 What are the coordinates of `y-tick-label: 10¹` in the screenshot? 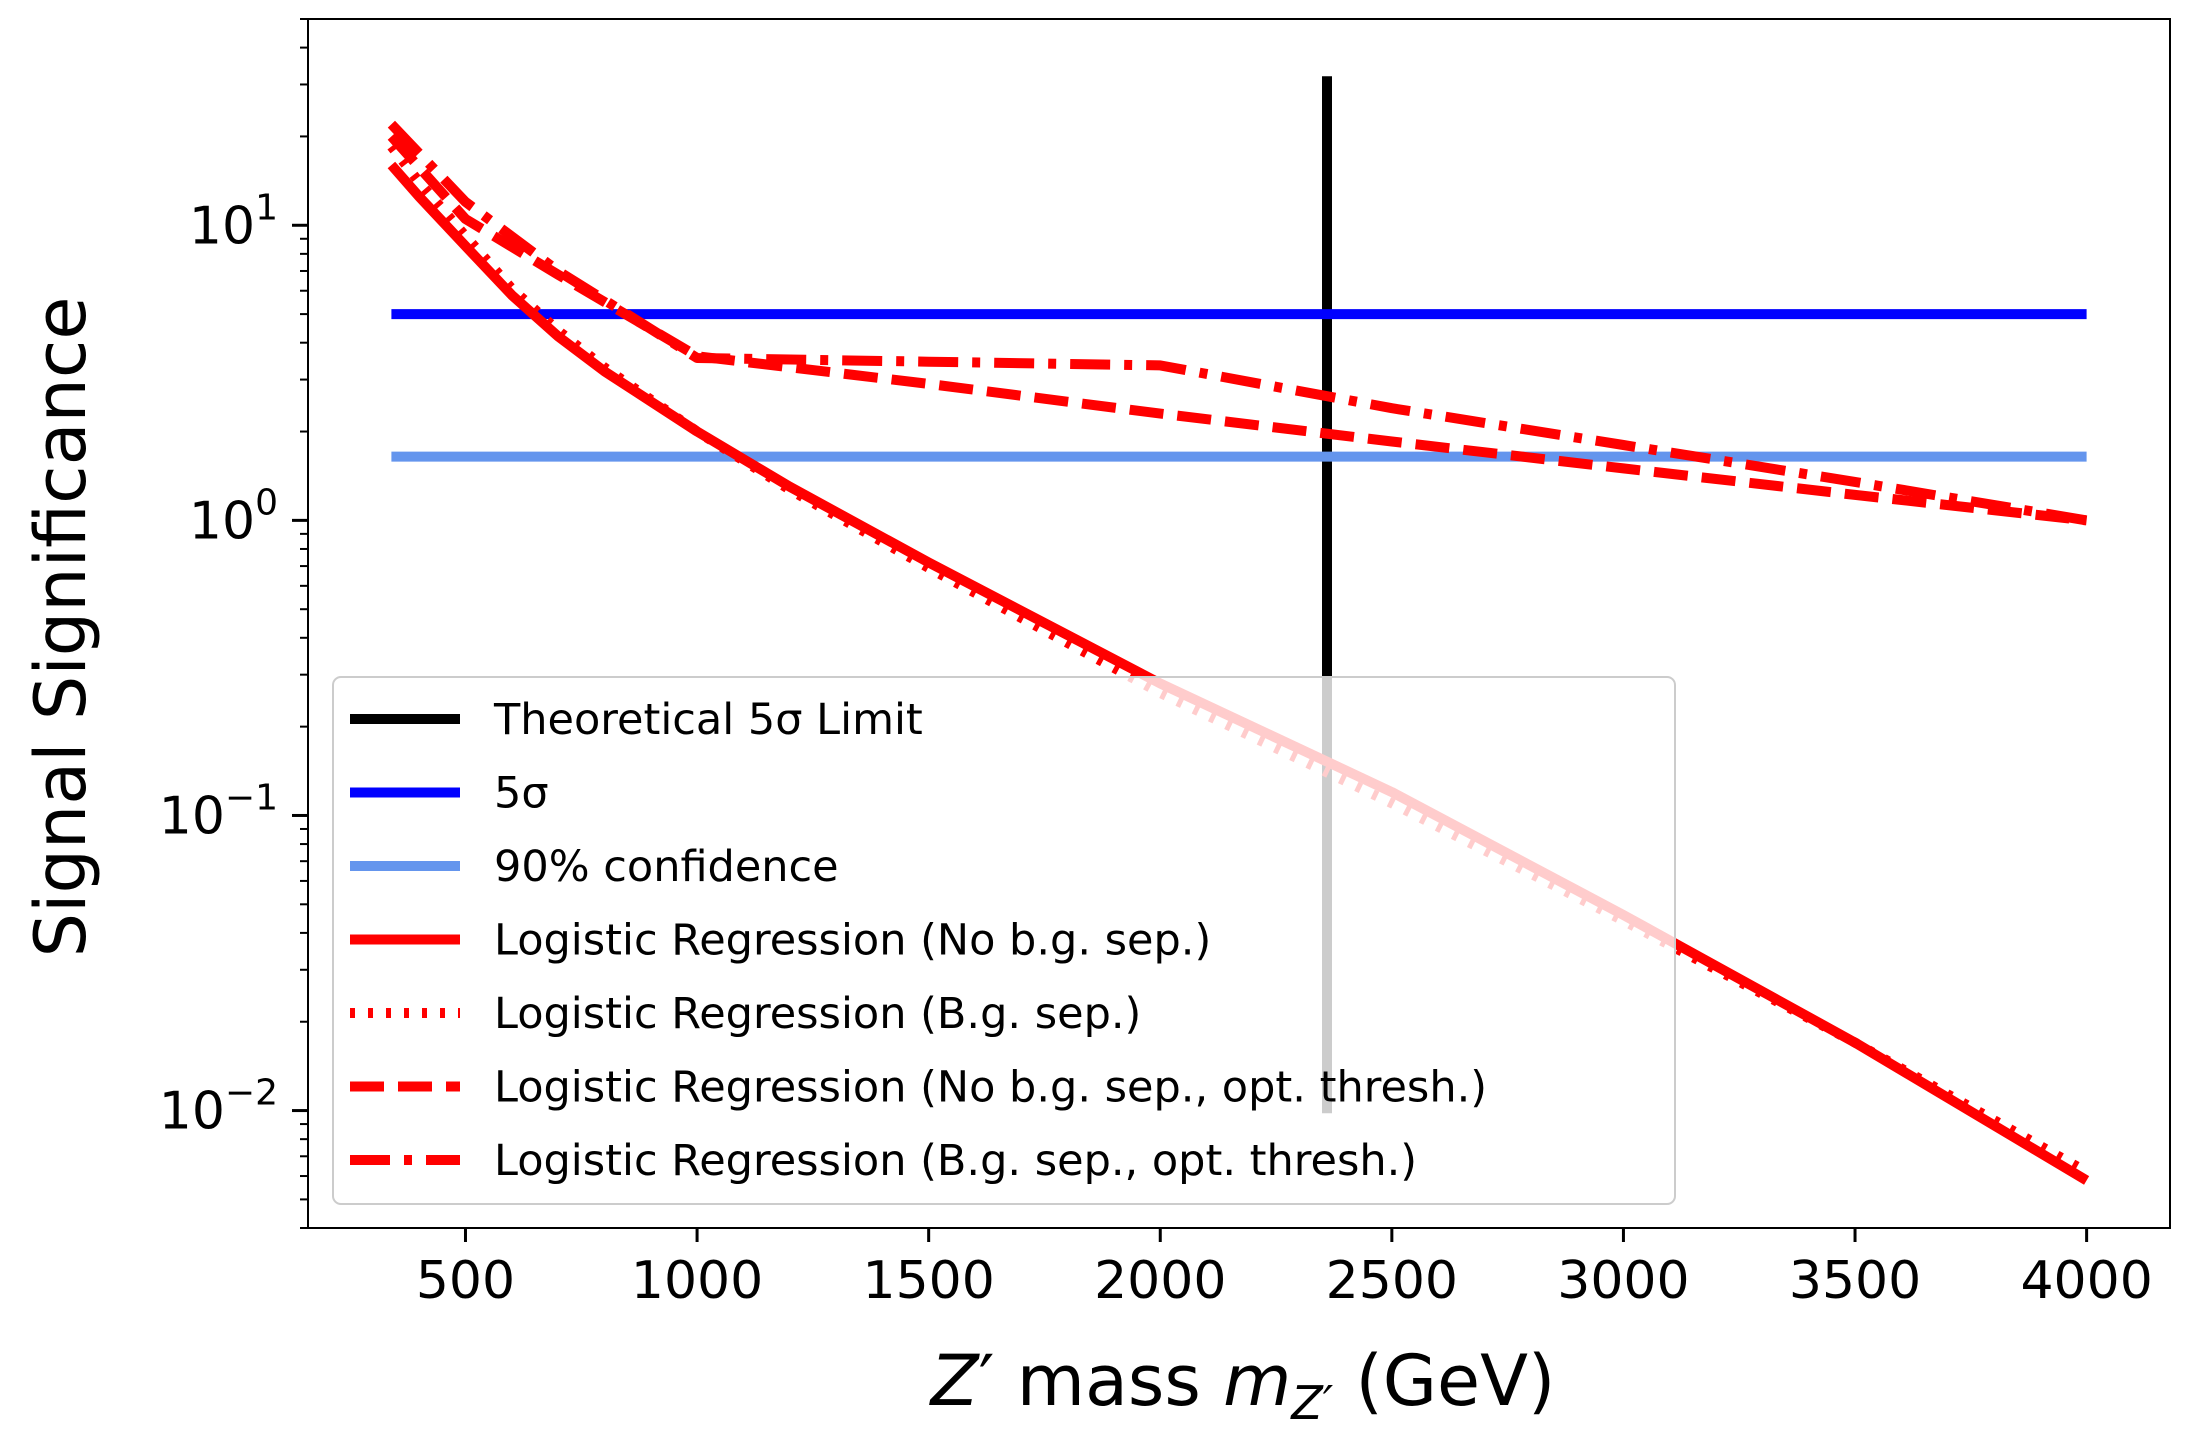 It's located at (233, 221).